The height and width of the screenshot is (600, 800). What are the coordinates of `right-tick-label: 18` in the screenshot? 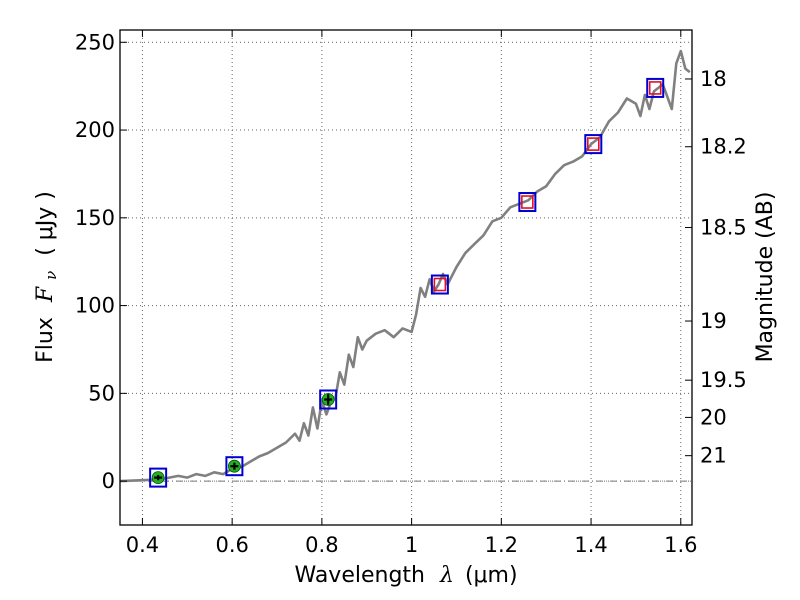 It's located at (713, 79).